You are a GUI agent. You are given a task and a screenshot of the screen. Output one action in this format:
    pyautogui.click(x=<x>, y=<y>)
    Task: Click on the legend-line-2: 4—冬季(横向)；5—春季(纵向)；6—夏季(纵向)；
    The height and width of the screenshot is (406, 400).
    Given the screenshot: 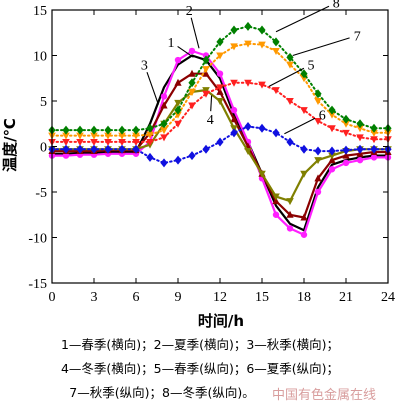 What is the action you would take?
    pyautogui.click(x=200, y=368)
    